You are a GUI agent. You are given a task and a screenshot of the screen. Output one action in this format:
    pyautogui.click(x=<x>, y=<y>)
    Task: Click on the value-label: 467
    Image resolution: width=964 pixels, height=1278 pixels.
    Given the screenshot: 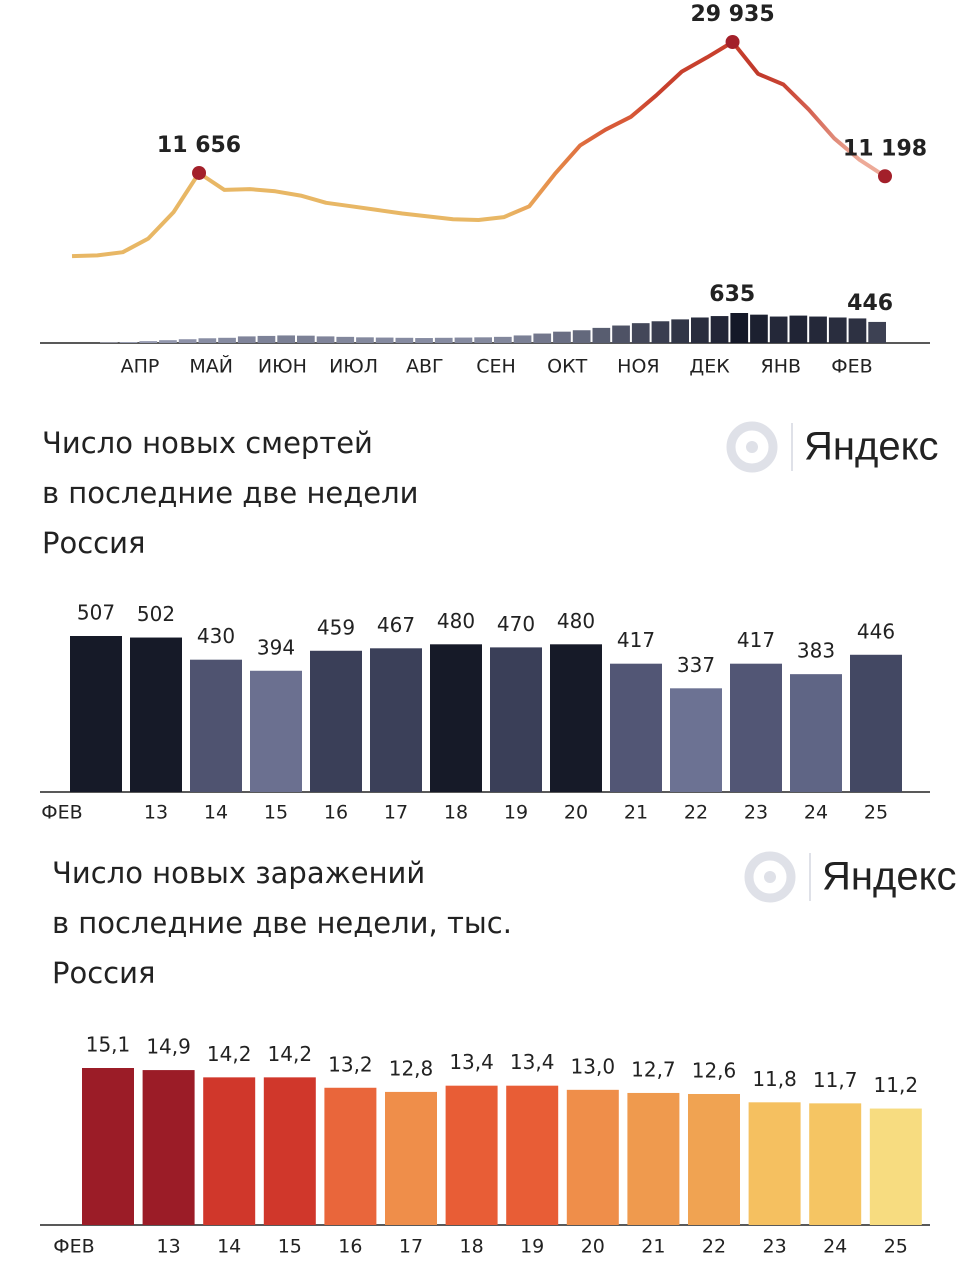 What is the action you would take?
    pyautogui.click(x=396, y=625)
    